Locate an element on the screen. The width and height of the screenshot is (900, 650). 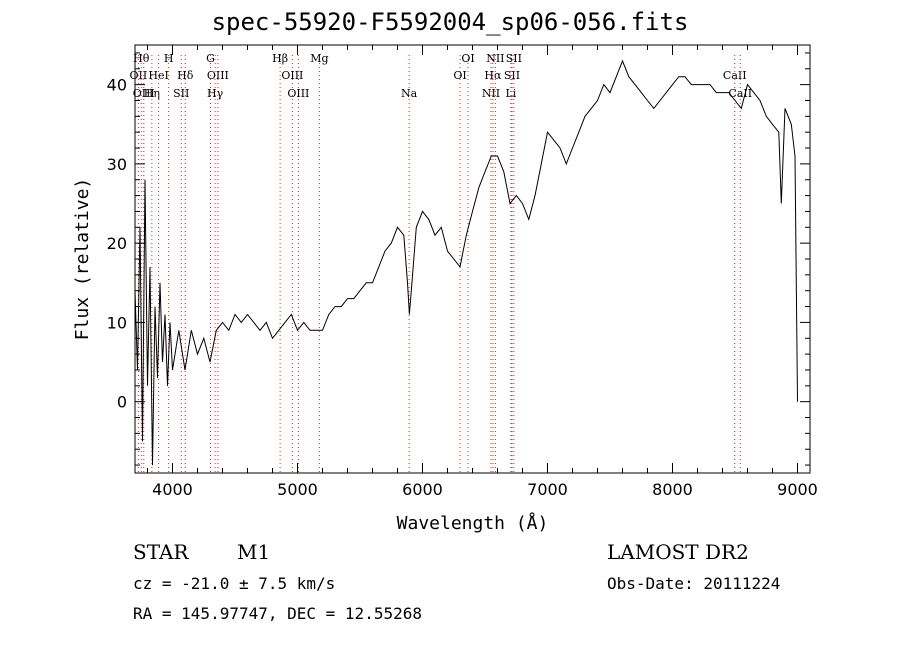
line-marker-label: Li is located at coordinates (510, 93).